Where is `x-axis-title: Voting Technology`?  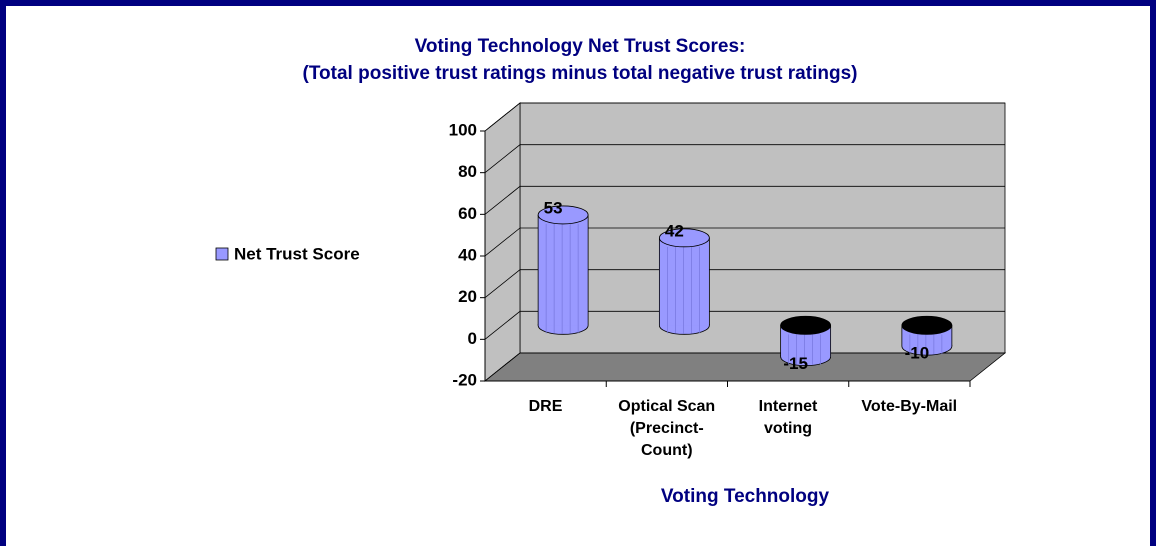
x-axis-title: Voting Technology is located at coordinates (745, 496).